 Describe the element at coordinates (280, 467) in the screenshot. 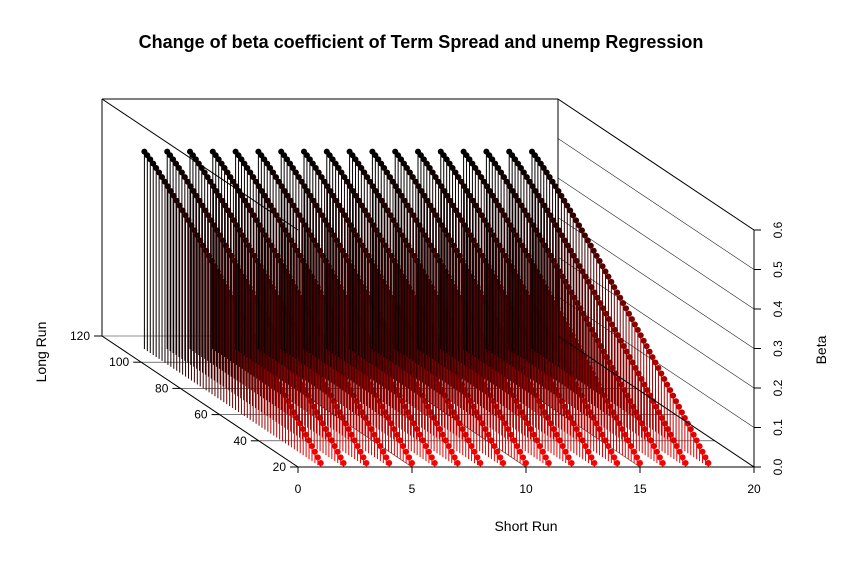

I see `y-tick-label: 20` at that location.